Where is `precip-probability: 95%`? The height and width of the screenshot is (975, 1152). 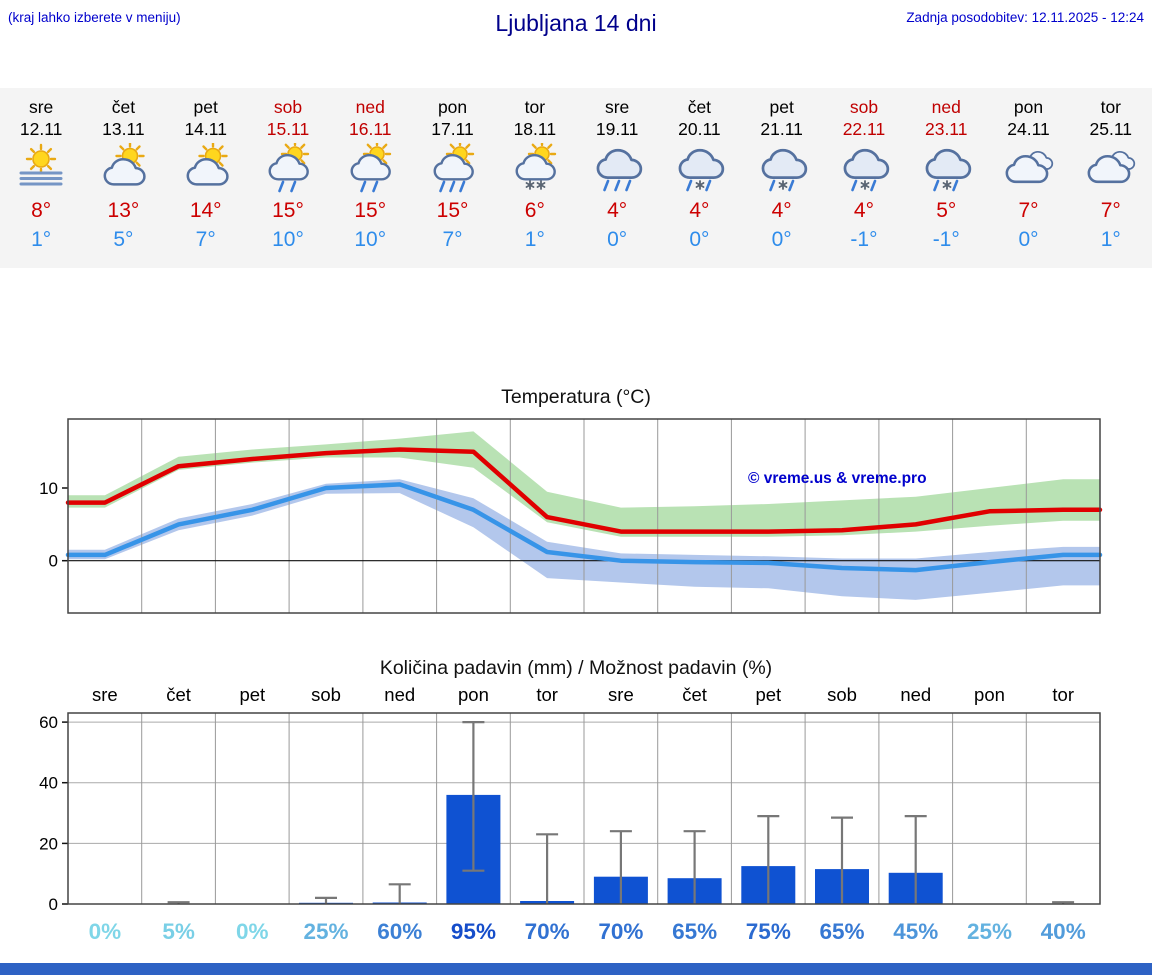
precip-probability: 95% is located at coordinates (473, 931).